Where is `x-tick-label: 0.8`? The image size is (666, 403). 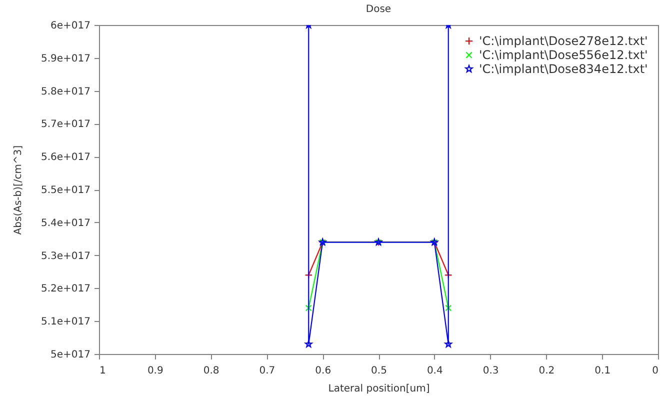
x-tick-label: 0.8 is located at coordinates (211, 371).